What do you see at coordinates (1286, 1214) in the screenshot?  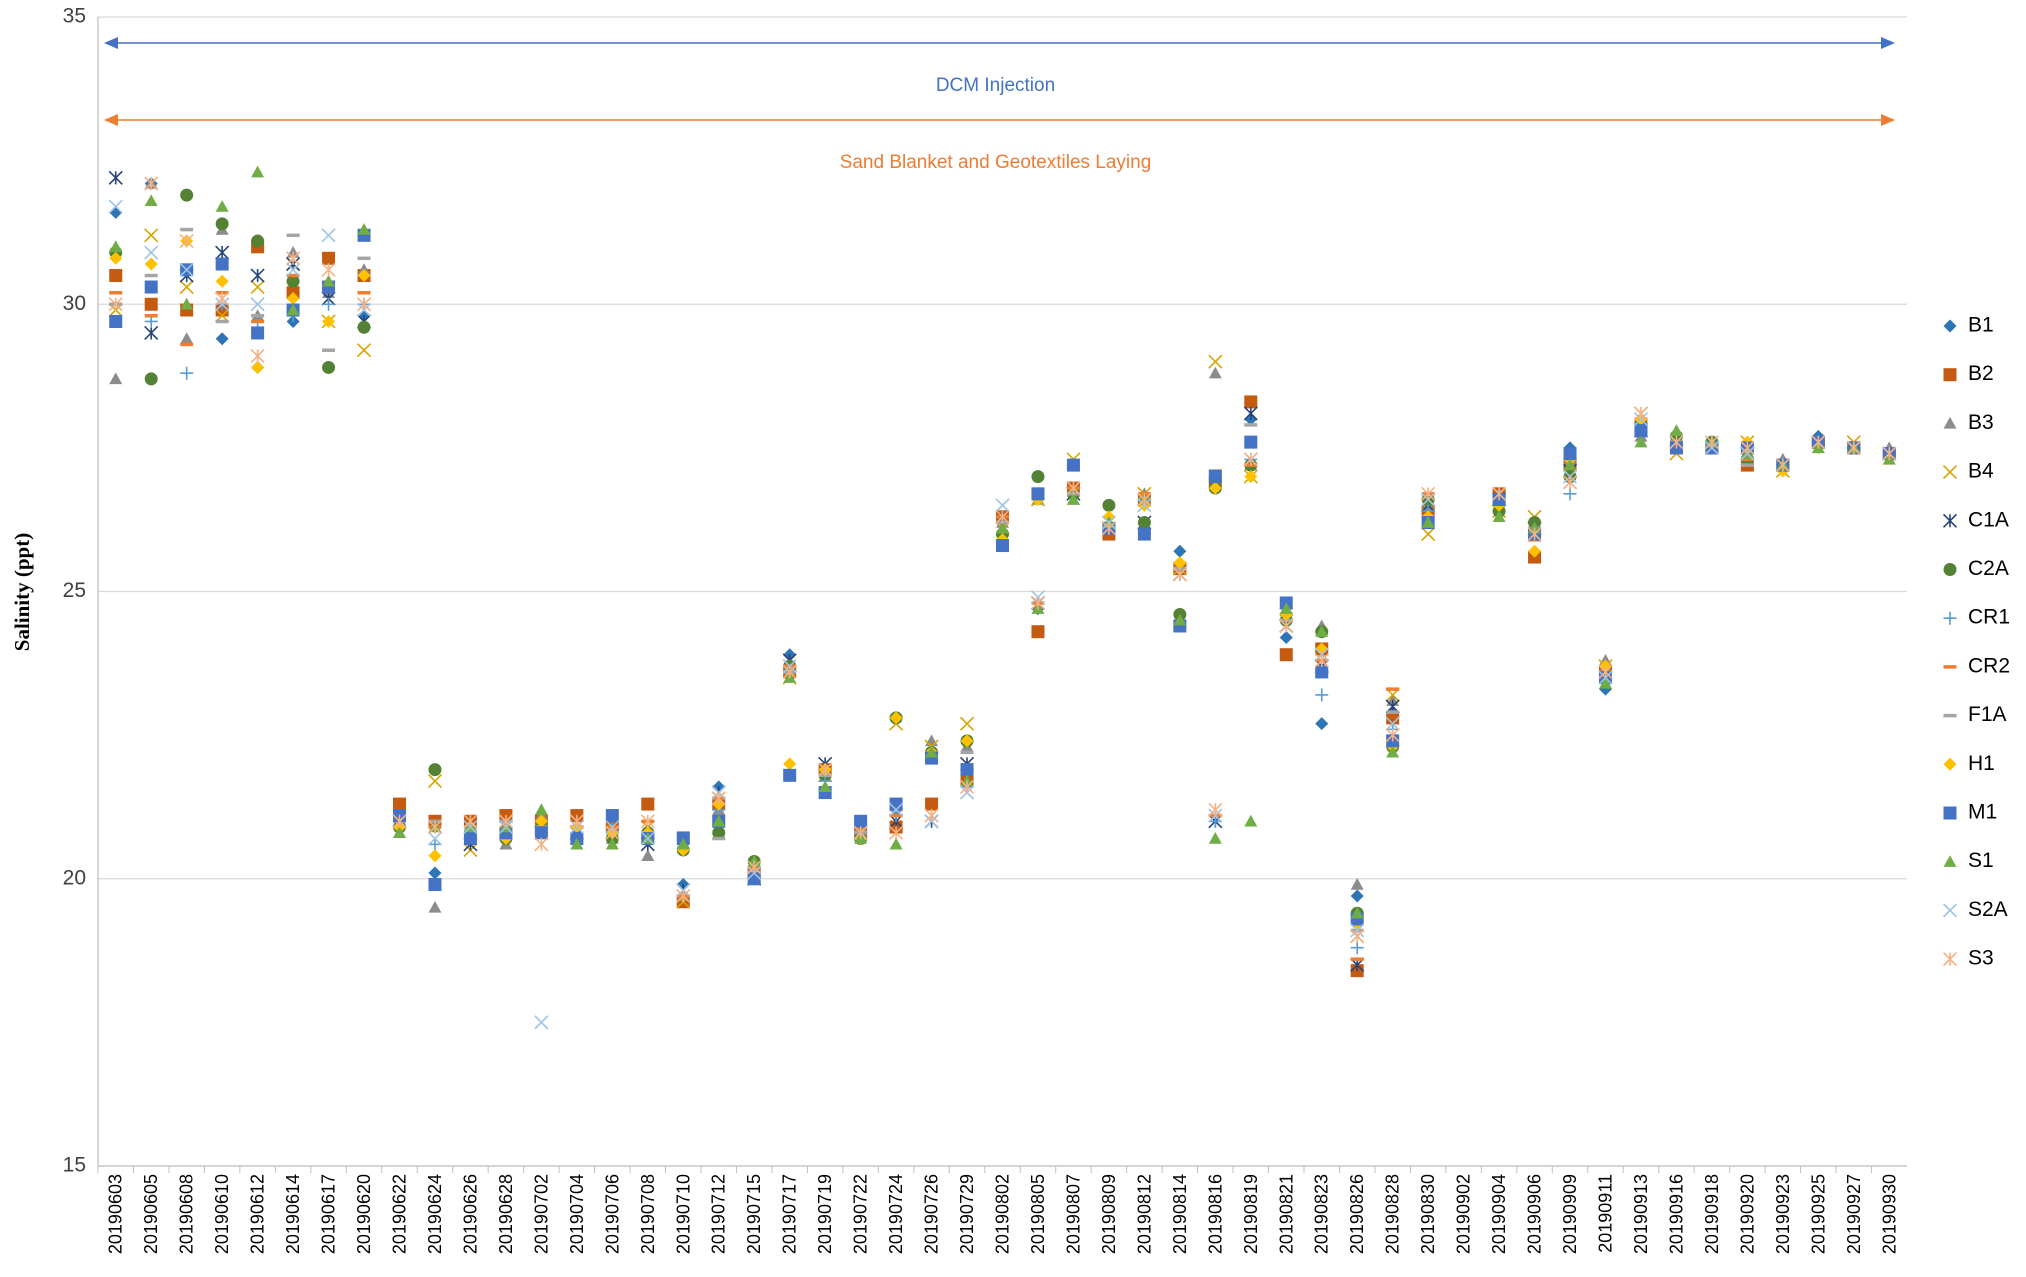 I see `x-tick-label: 20190821` at bounding box center [1286, 1214].